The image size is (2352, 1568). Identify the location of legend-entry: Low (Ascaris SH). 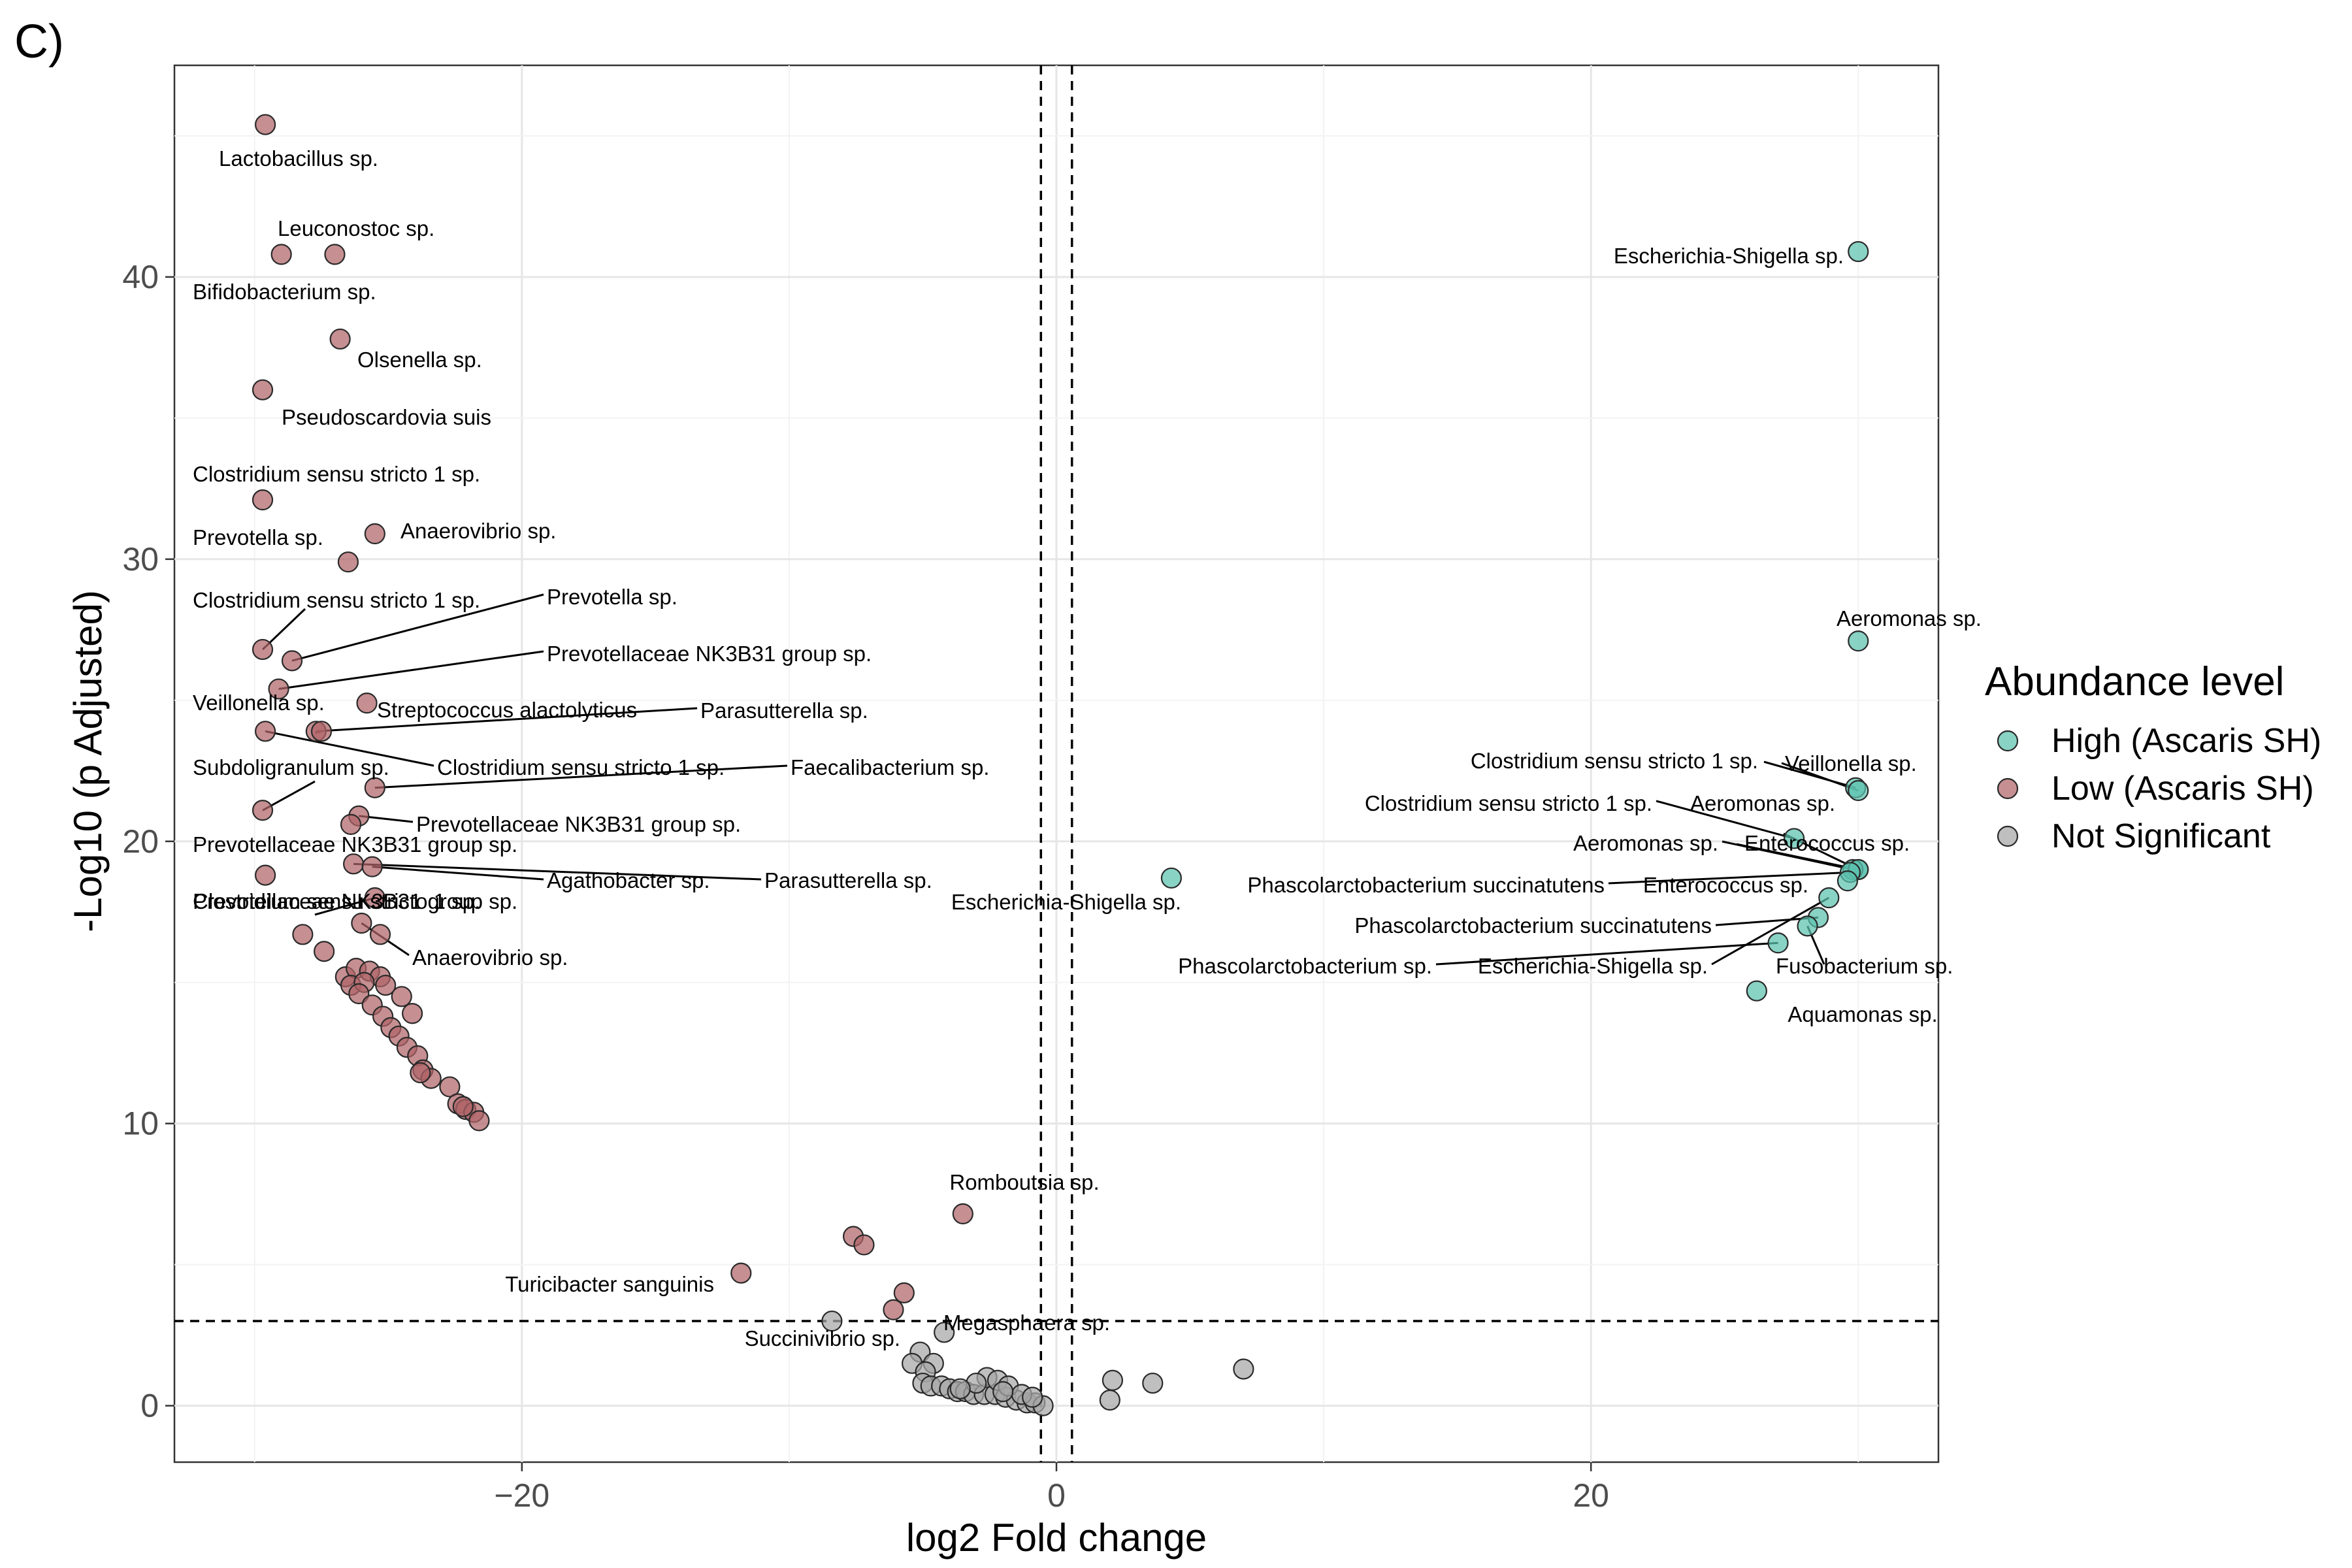
(2182, 789).